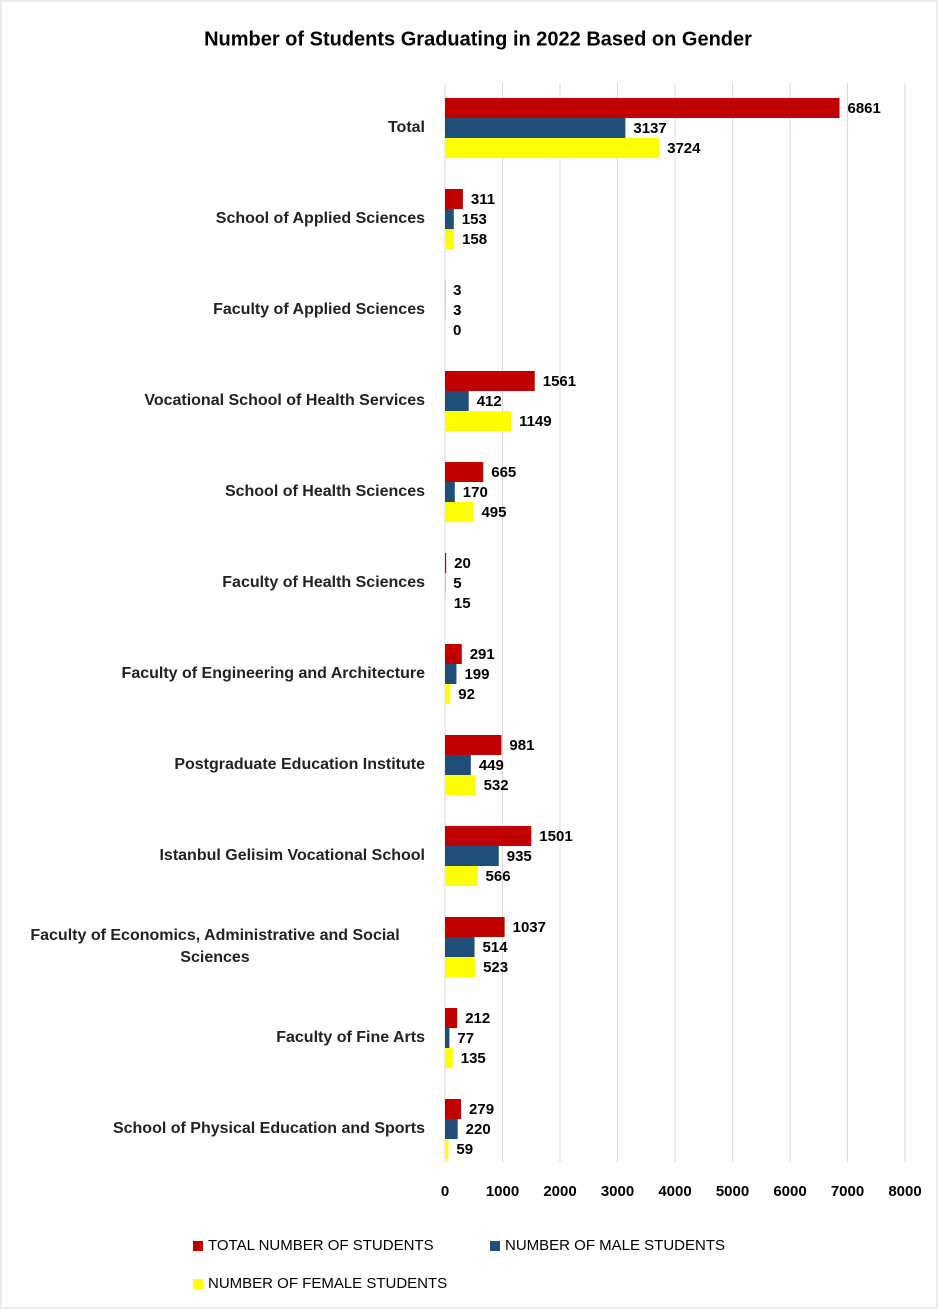  I want to click on data-label: 291, so click(482, 654).